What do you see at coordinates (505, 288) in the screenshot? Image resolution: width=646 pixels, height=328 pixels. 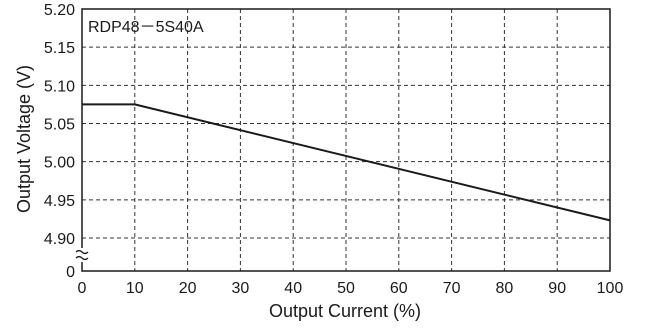 I see `x-tick-label: 80` at bounding box center [505, 288].